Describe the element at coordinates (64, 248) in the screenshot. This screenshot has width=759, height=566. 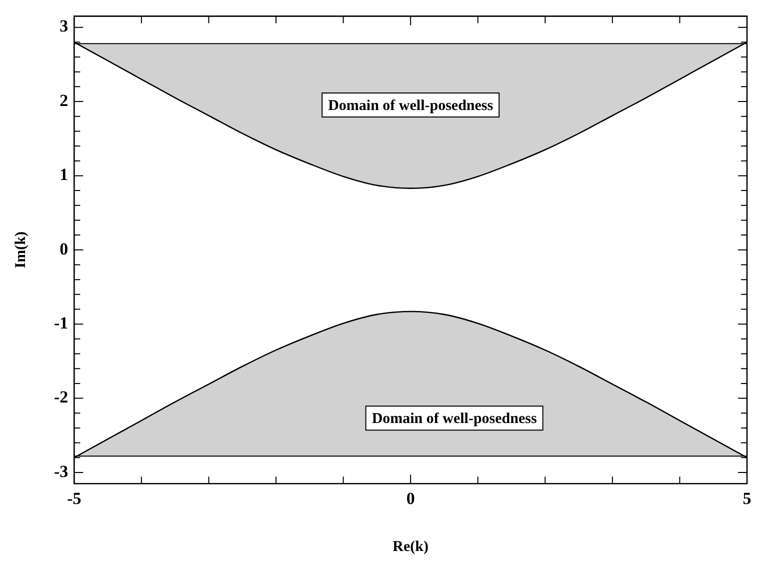
I see `y-tick-label: 0` at that location.